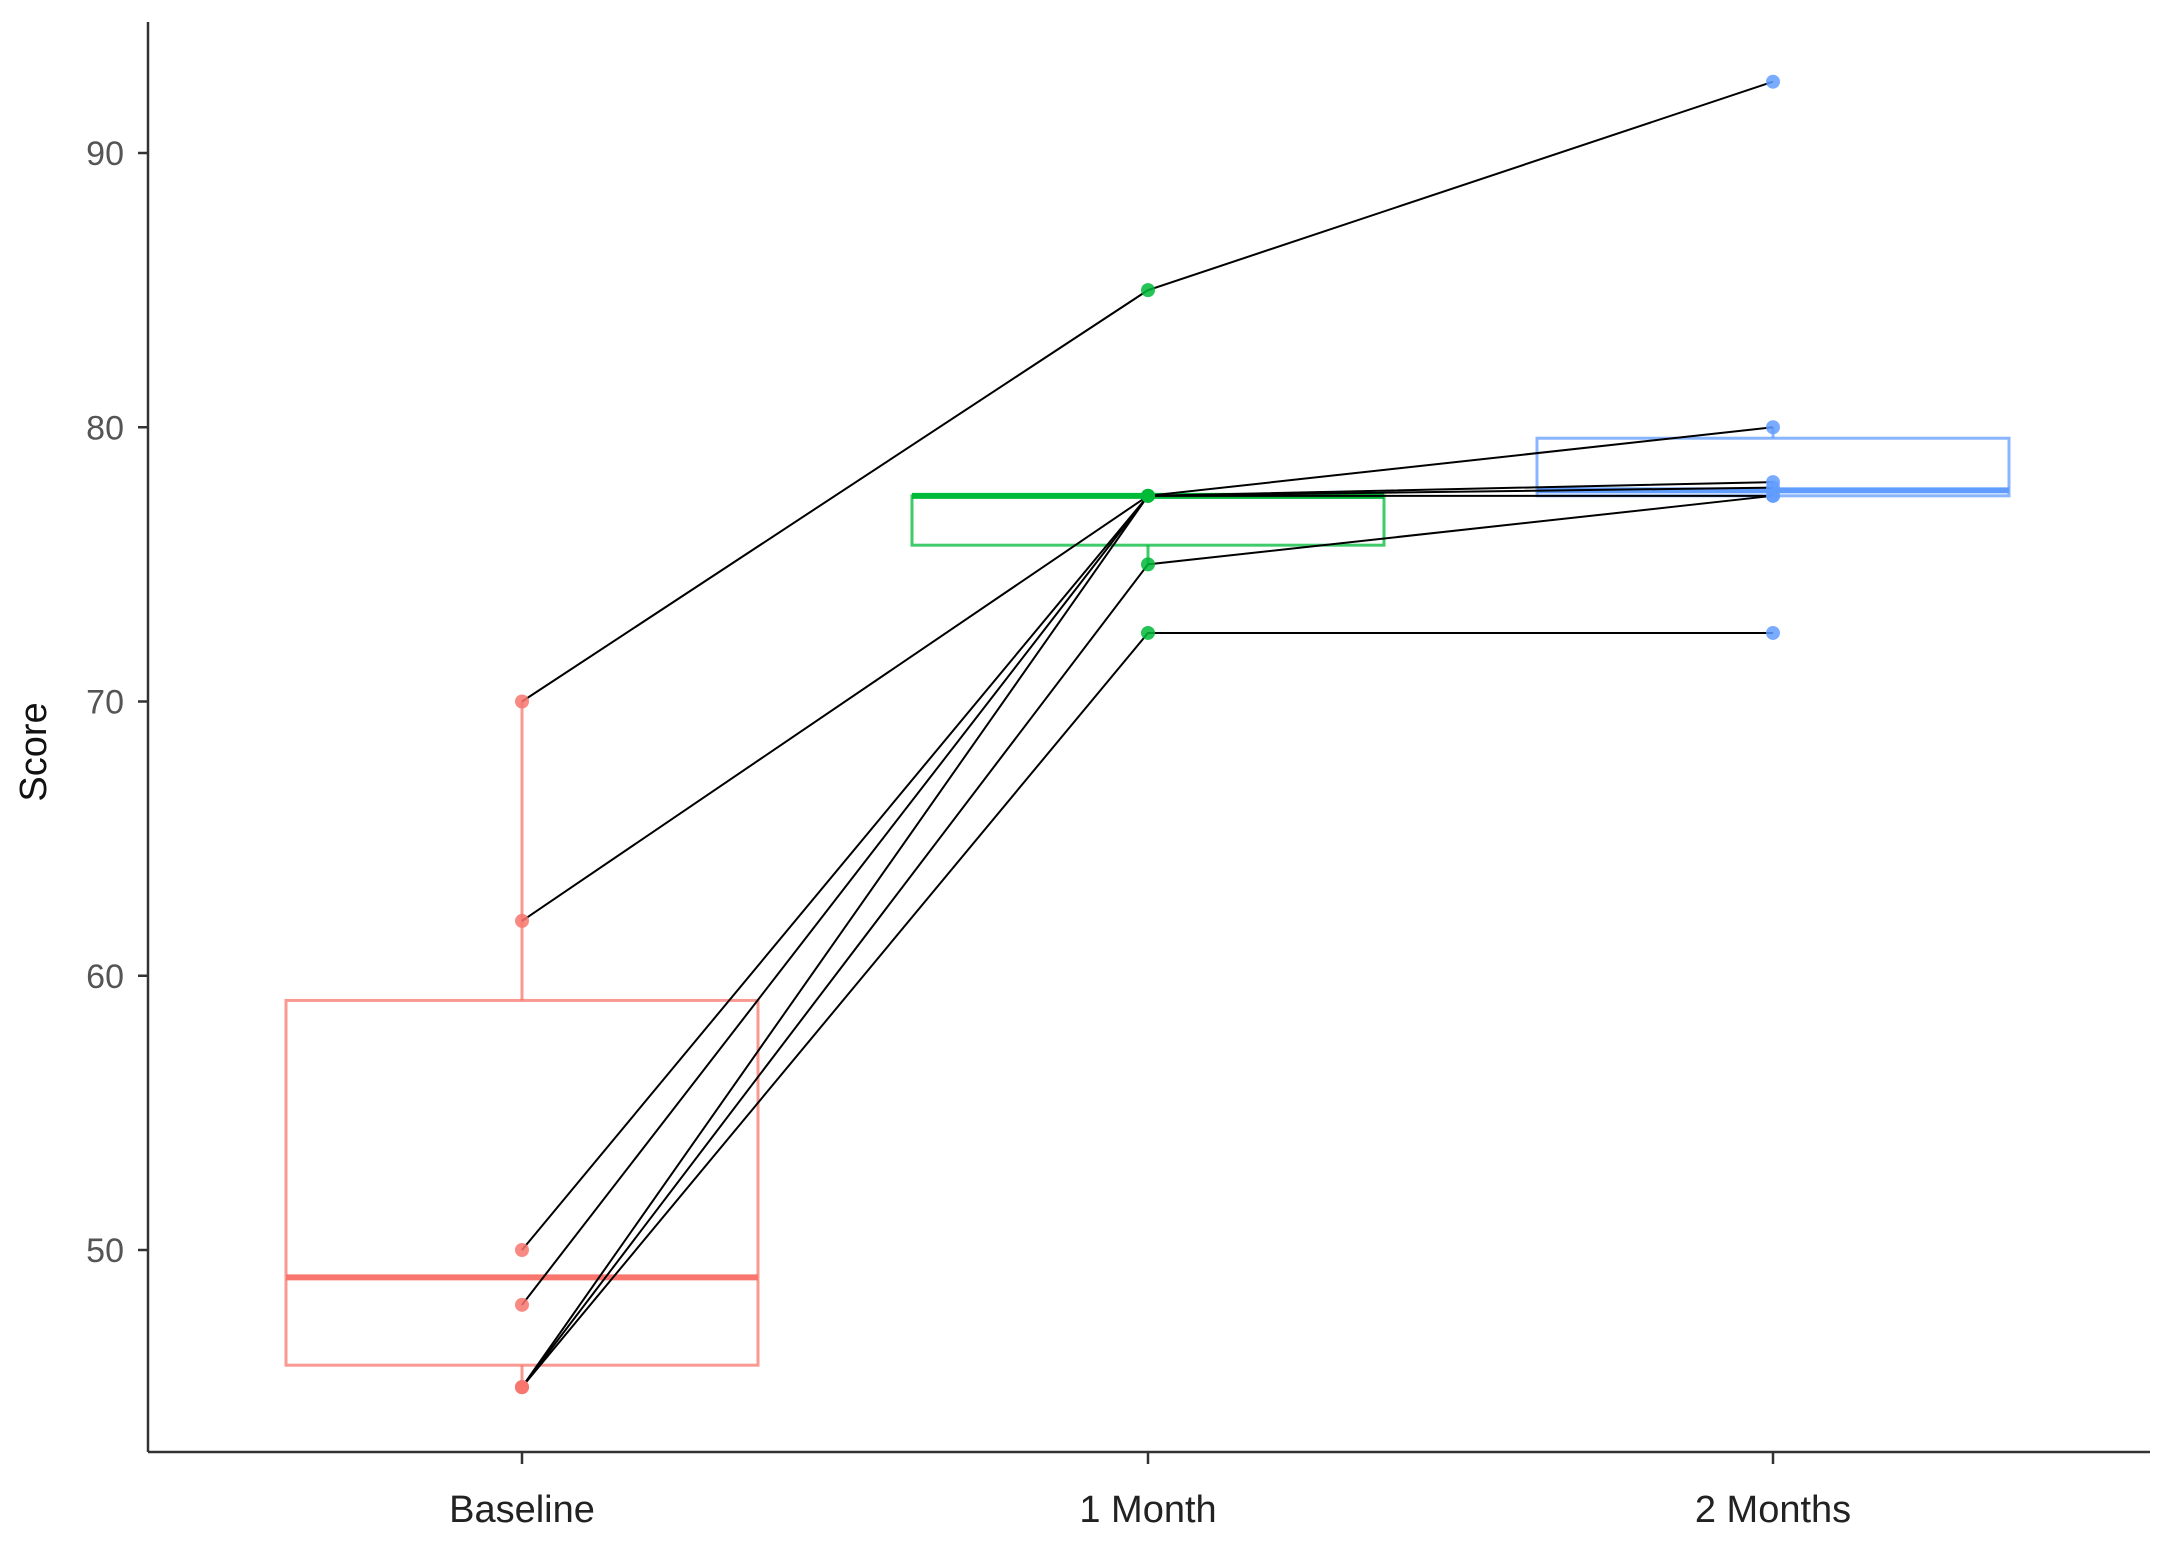  What do you see at coordinates (34, 751) in the screenshot?
I see `y-axis-title: Score` at bounding box center [34, 751].